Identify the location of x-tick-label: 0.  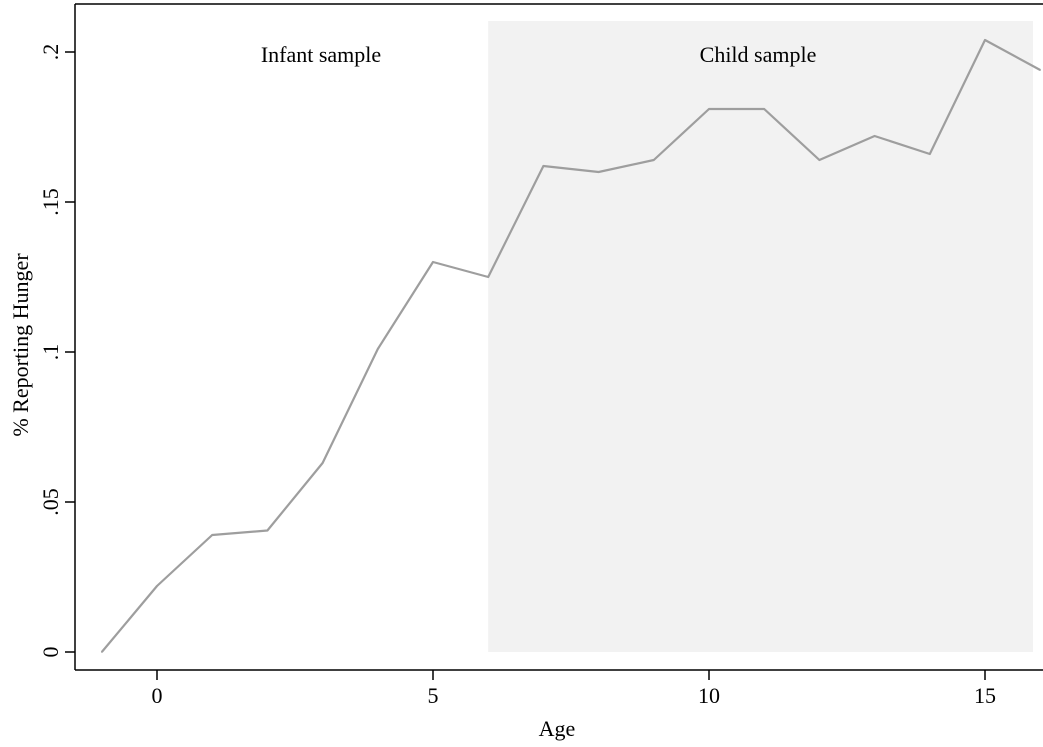
(157, 695).